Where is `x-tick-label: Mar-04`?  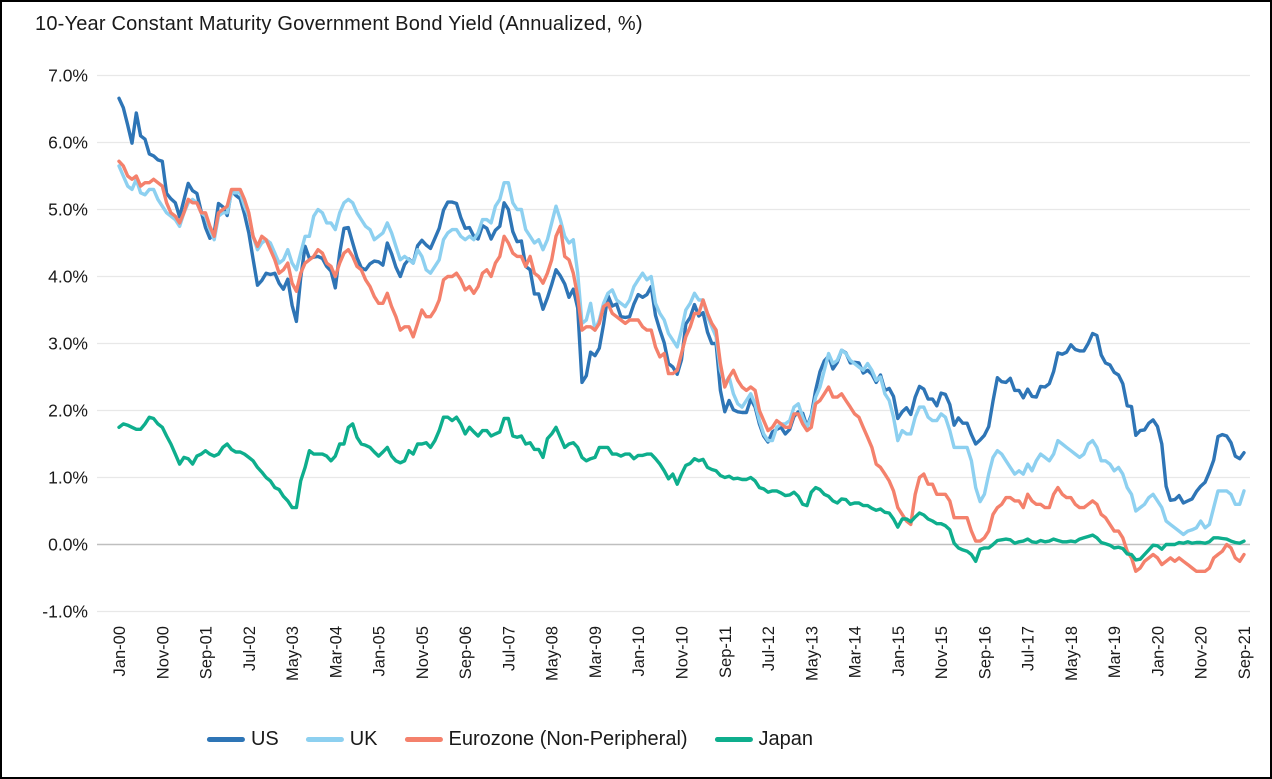 x-tick-label: Mar-04 is located at coordinates (336, 652).